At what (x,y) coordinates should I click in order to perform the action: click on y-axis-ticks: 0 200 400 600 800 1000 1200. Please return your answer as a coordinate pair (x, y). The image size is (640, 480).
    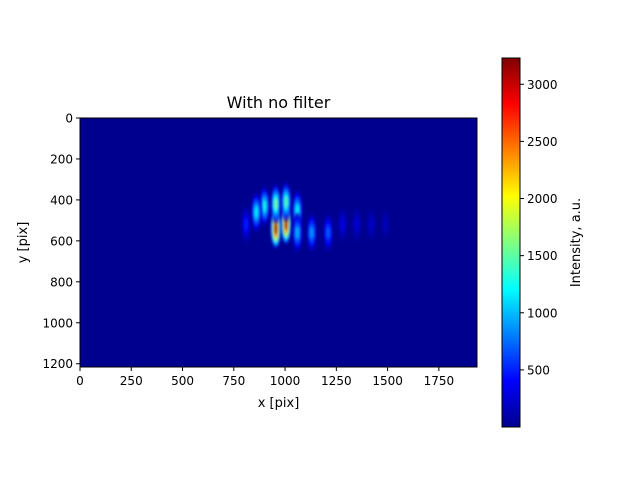
    Looking at the image, I should click on (61, 241).